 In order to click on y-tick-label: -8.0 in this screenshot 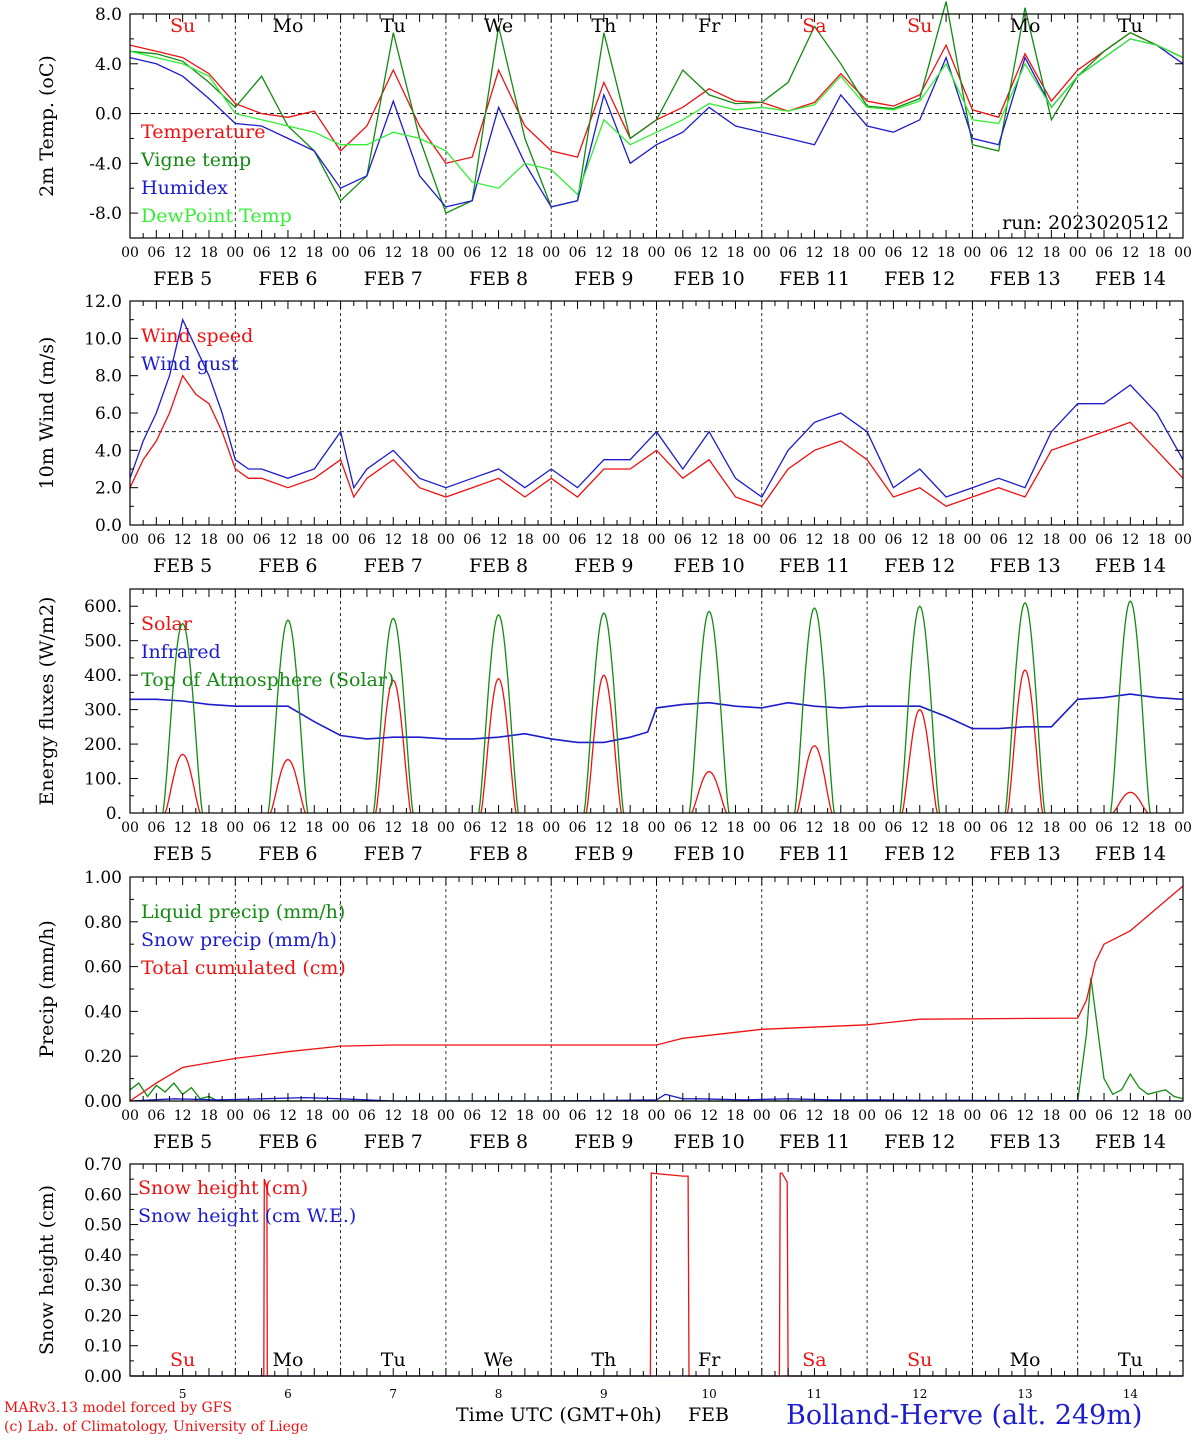, I will do `click(105, 214)`.